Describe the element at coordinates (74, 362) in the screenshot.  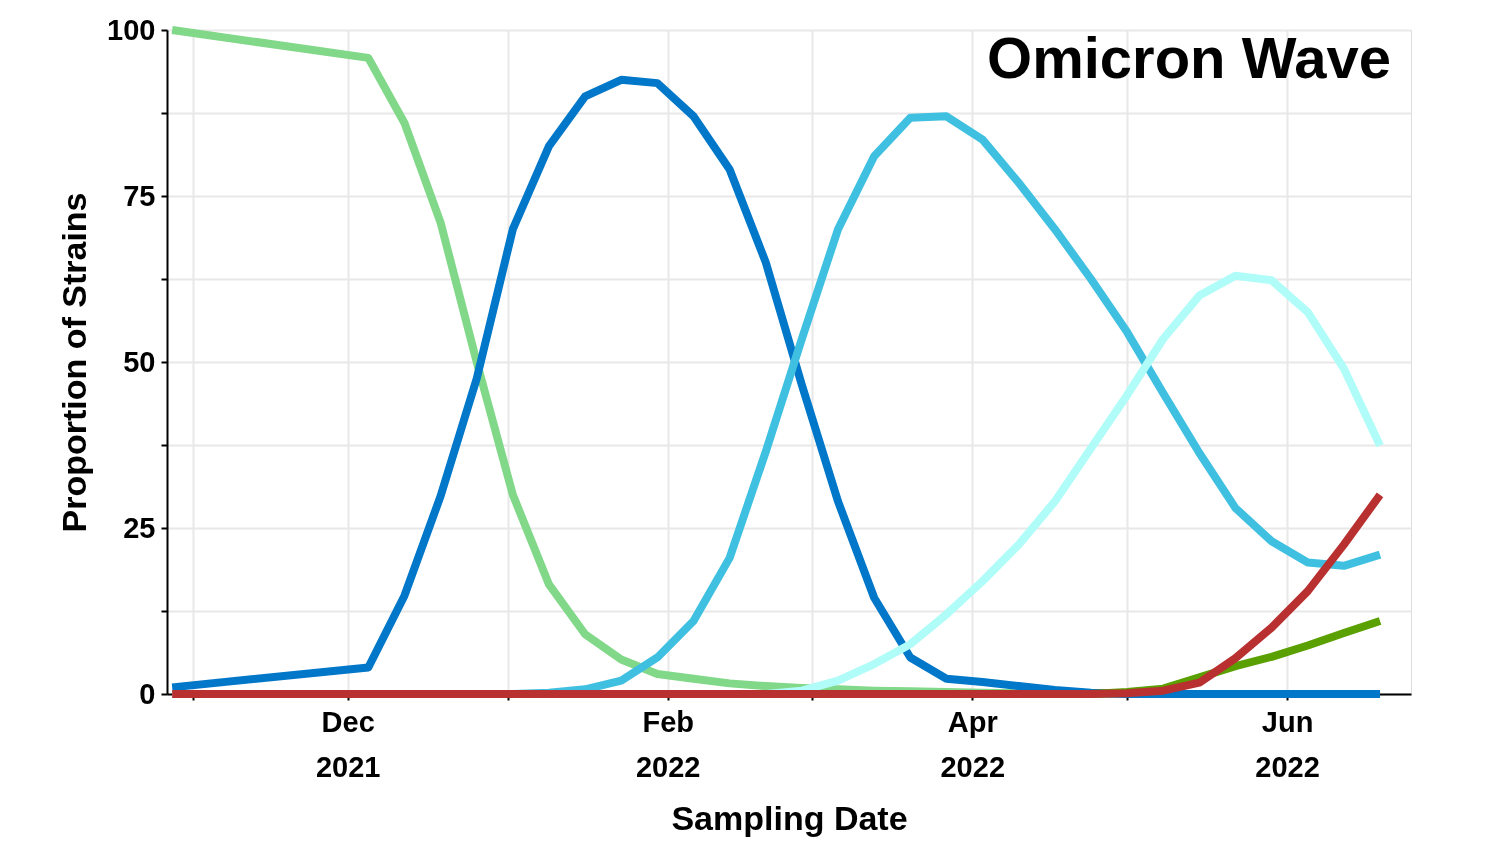
I see `y-axis-title: Proportion of Strains` at that location.